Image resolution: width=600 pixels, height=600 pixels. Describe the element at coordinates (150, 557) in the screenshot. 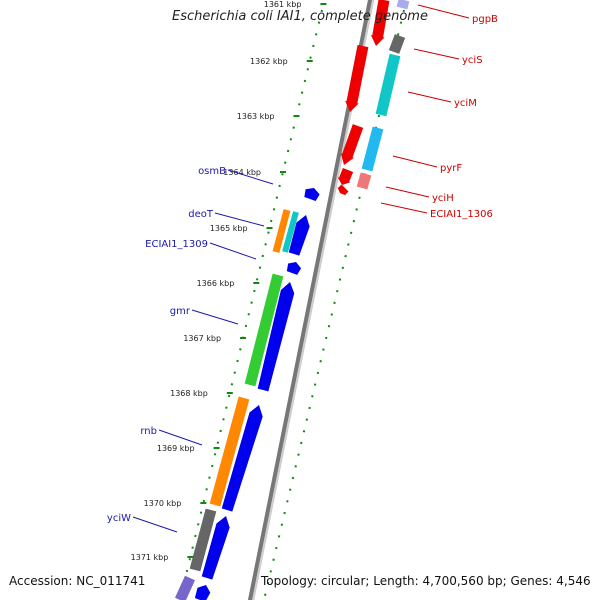

I see `tick-label-10: 1371 kbp` at that location.